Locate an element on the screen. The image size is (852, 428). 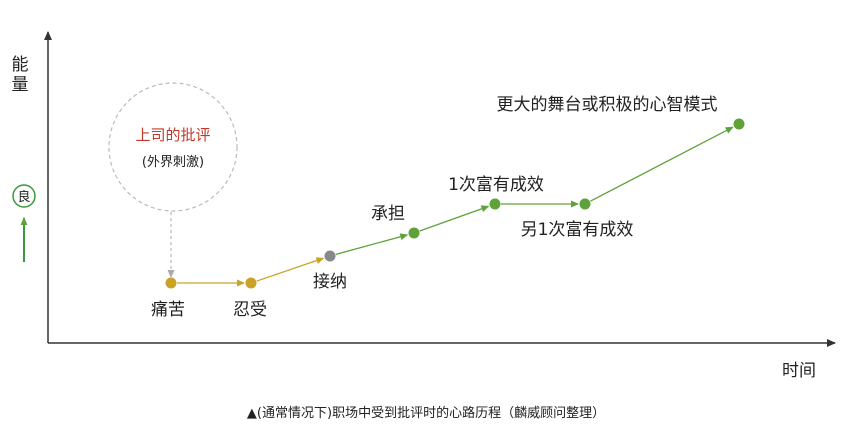
stage-label: 另1次富有成效 is located at coordinates (577, 230).